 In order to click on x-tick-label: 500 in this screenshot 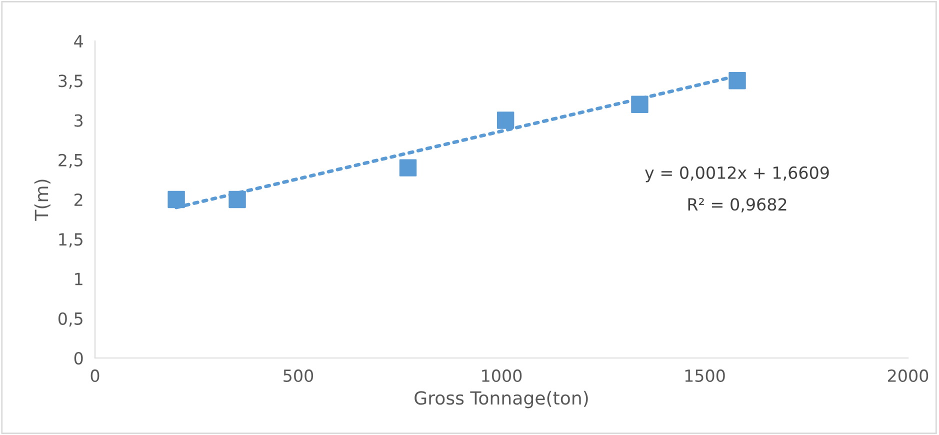, I will do `click(299, 375)`.